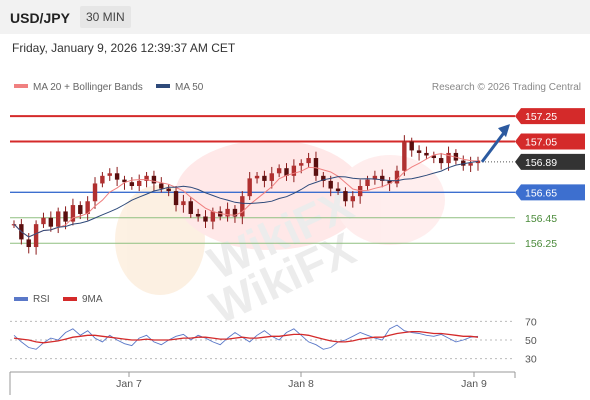  Describe the element at coordinates (92, 299) in the screenshot. I see `ma9-legend-label: 9MA` at that location.